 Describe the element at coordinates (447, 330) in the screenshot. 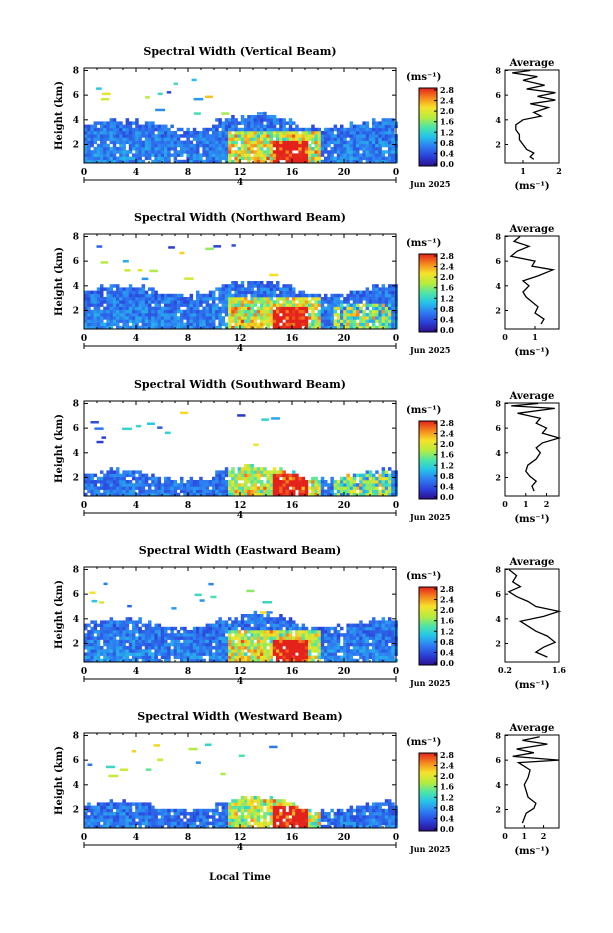

I see `colorbar-tick-label: 0.0` at that location.